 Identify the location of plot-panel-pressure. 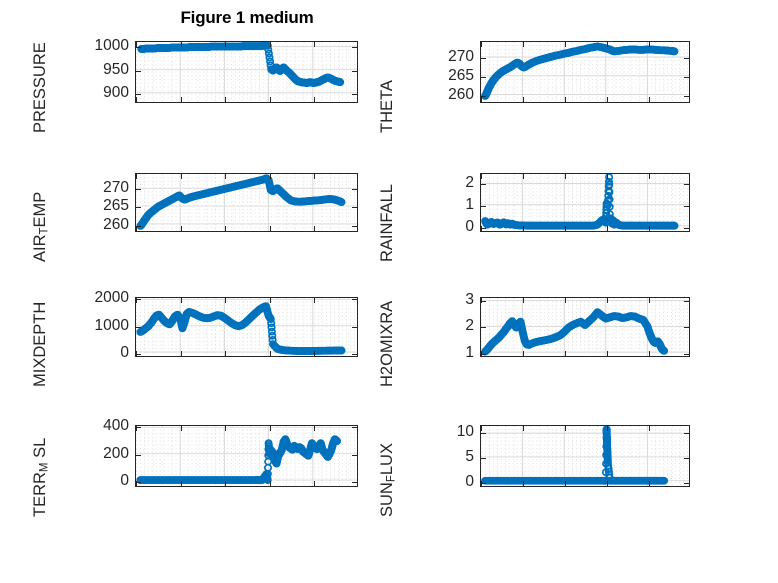
(246, 72).